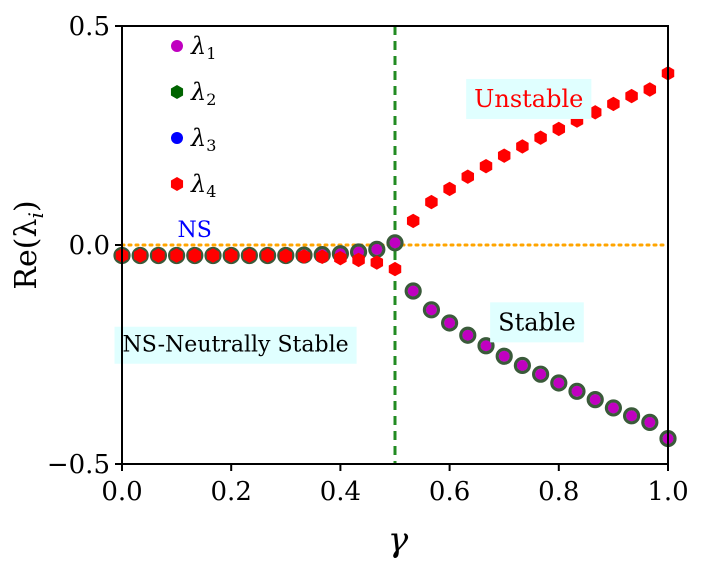  I want to click on stable-label-group: Stable, so click(537, 322).